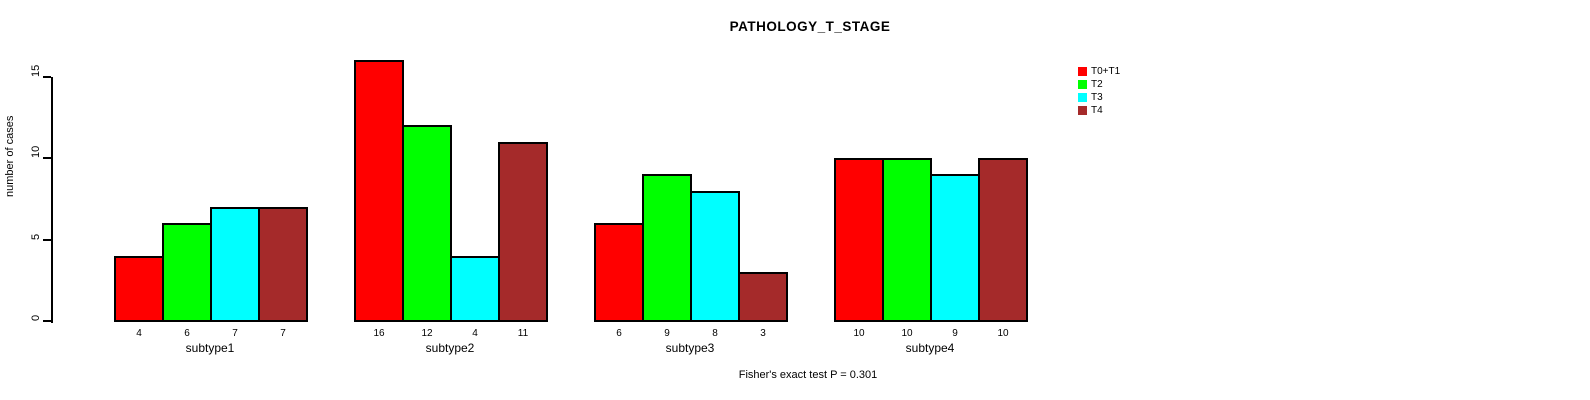  Describe the element at coordinates (379, 333) in the screenshot. I see `bar-value-label: 16` at that location.